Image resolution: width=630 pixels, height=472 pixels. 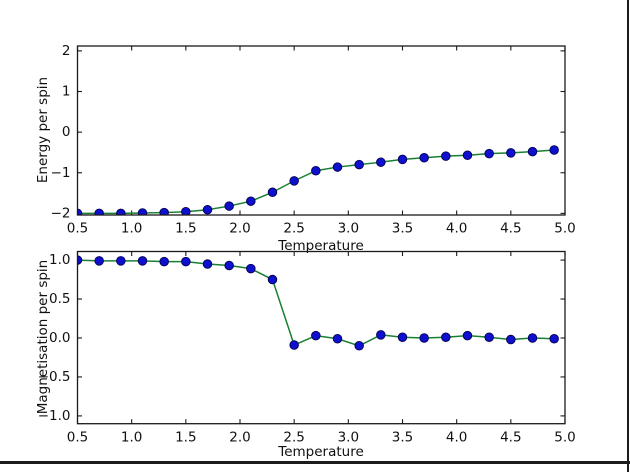 What do you see at coordinates (628, 236) in the screenshot?
I see `window-edge-right` at bounding box center [628, 236].